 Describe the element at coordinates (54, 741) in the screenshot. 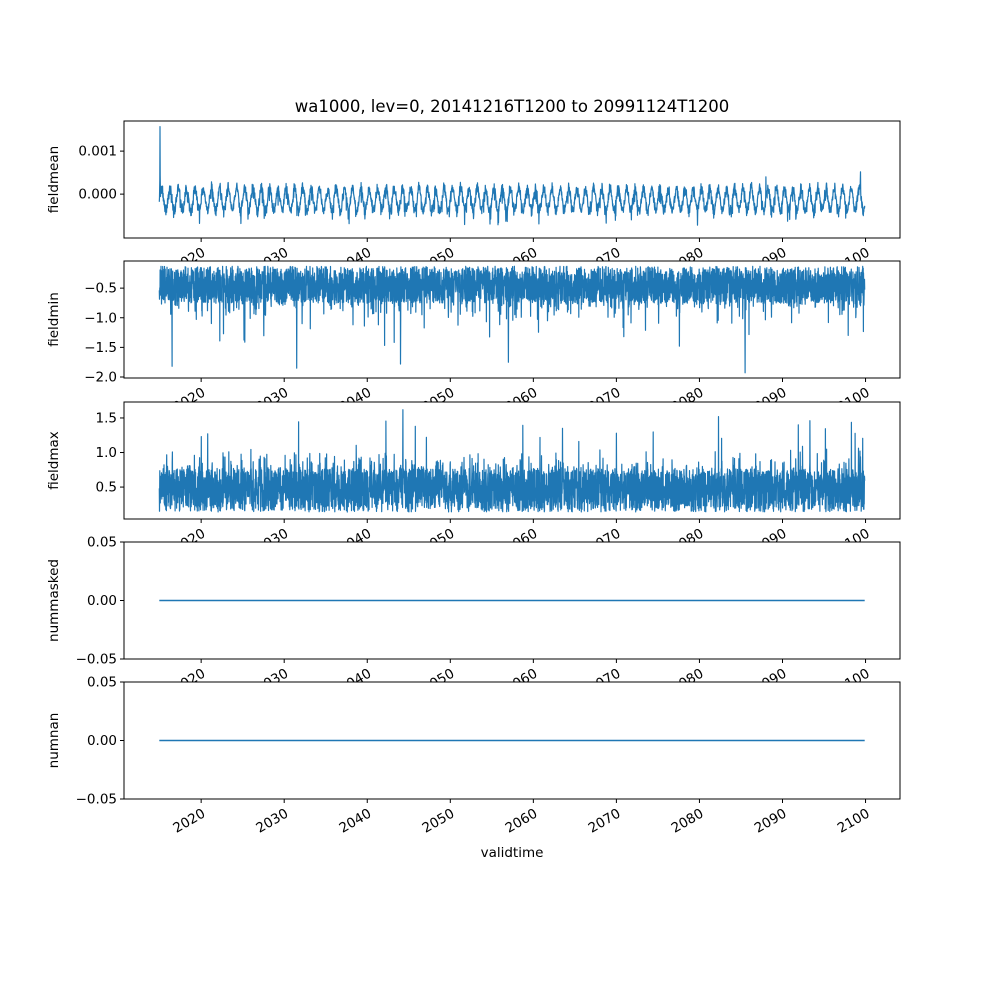

I see `y-axis-label-numnan: numnan` at that location.